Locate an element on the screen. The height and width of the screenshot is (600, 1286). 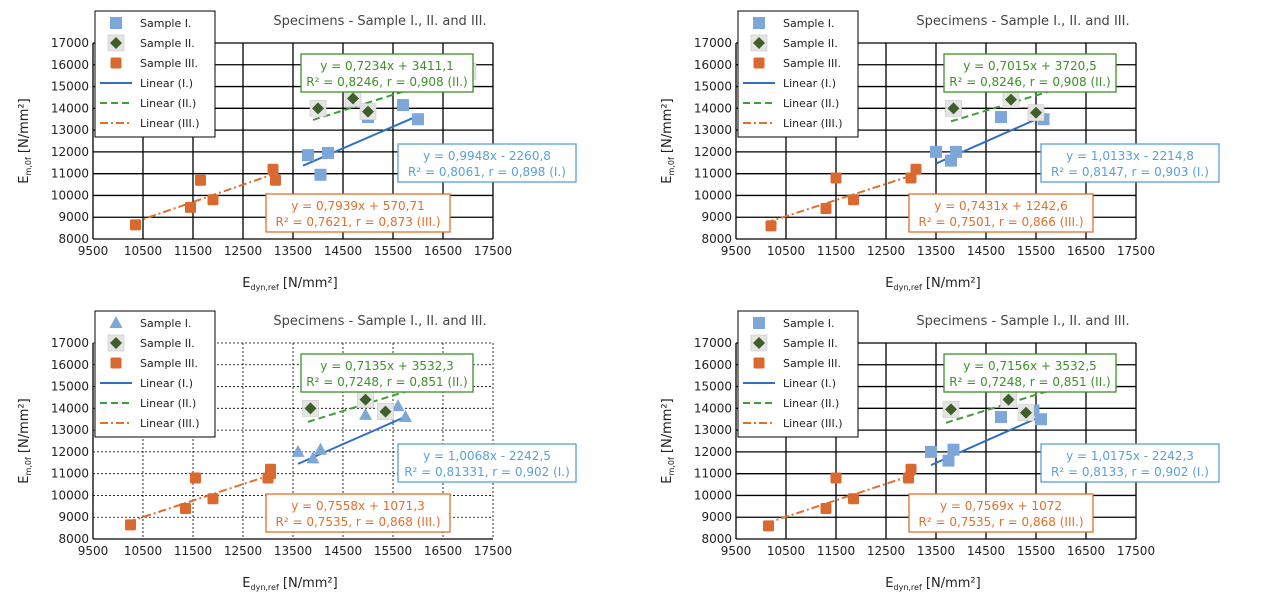
x-tick-label: 15500 is located at coordinates (1036, 251).